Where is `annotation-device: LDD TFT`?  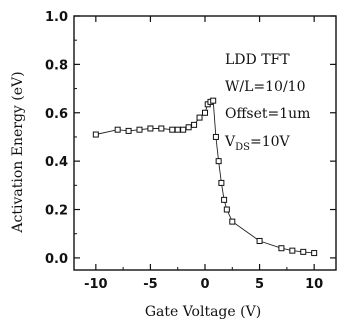
annotation-device: LDD TFT is located at coordinates (257, 60).